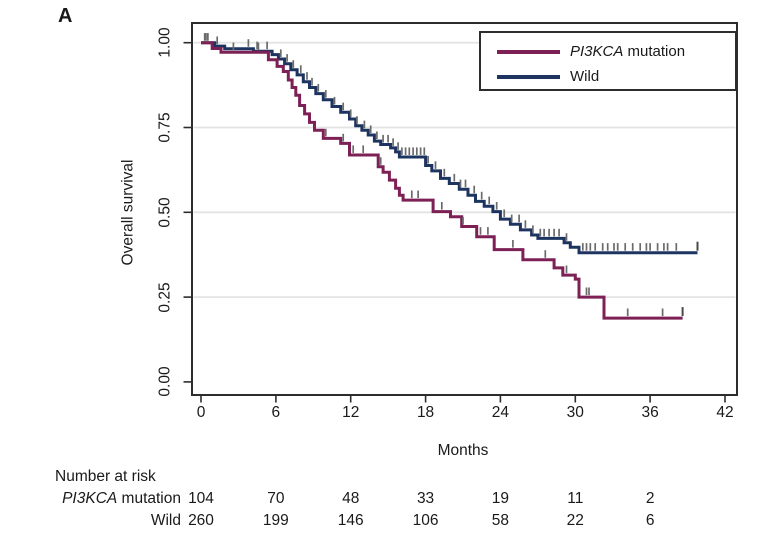 The image size is (763, 544). What do you see at coordinates (575, 520) in the screenshot?
I see `risk-count: 22` at bounding box center [575, 520].